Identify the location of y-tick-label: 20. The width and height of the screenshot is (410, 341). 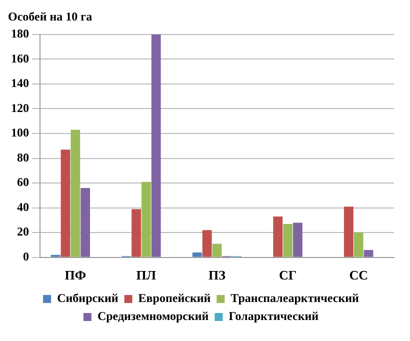
(23, 231).